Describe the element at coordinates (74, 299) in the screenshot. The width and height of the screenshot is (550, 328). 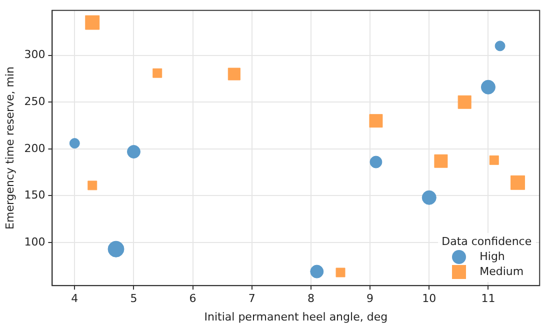
I see `x-tick-label: 4` at that location.